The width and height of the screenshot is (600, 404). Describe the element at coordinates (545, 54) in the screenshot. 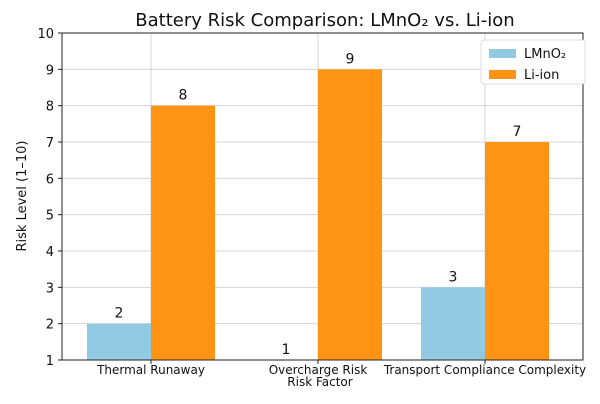

I see `legend-label: LMnO₂` at that location.